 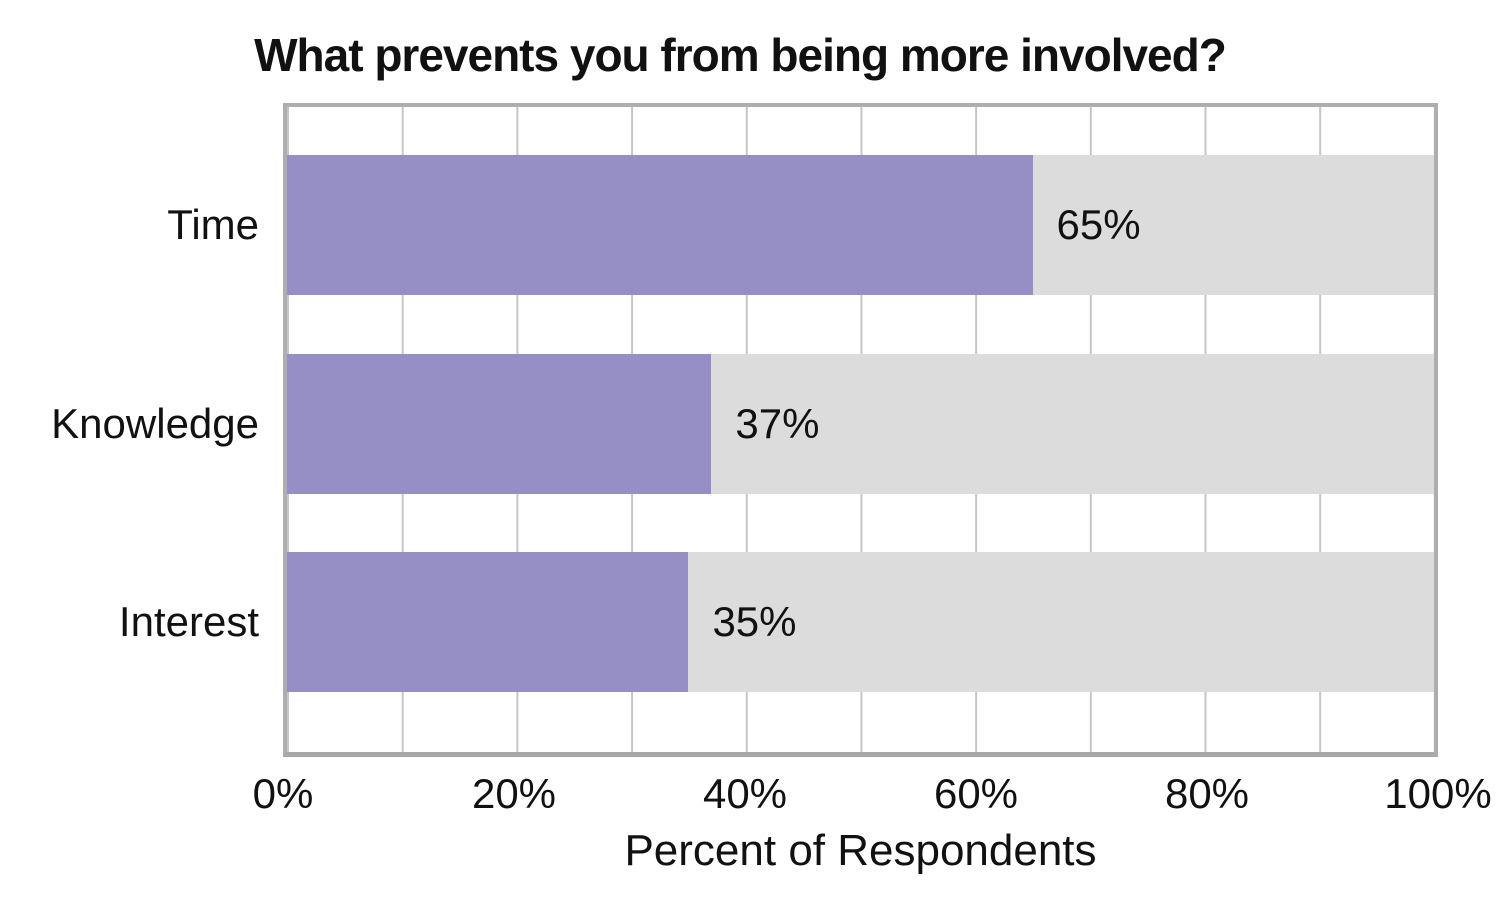 I want to click on x-tick-60: 60%, so click(x=976, y=793).